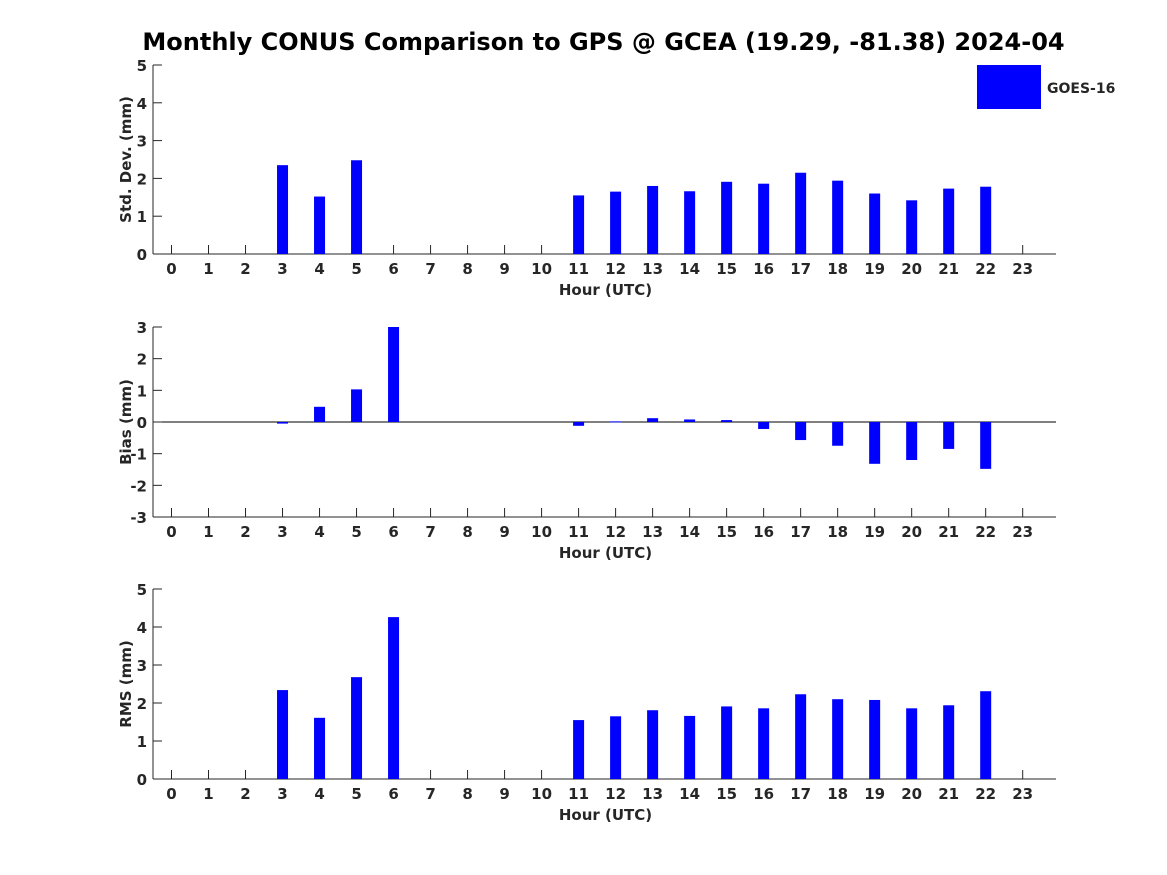 The width and height of the screenshot is (1167, 875). Describe the element at coordinates (689, 794) in the screenshot. I see `x-tick-label: 14` at that location.